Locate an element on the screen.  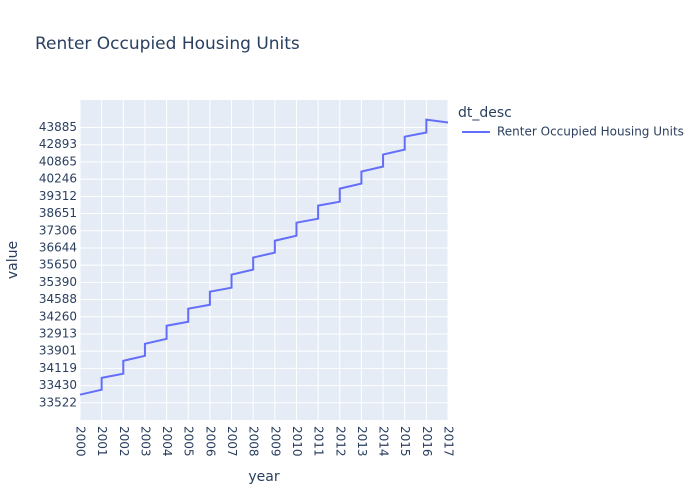
y-axis-title: value is located at coordinates (13, 260).